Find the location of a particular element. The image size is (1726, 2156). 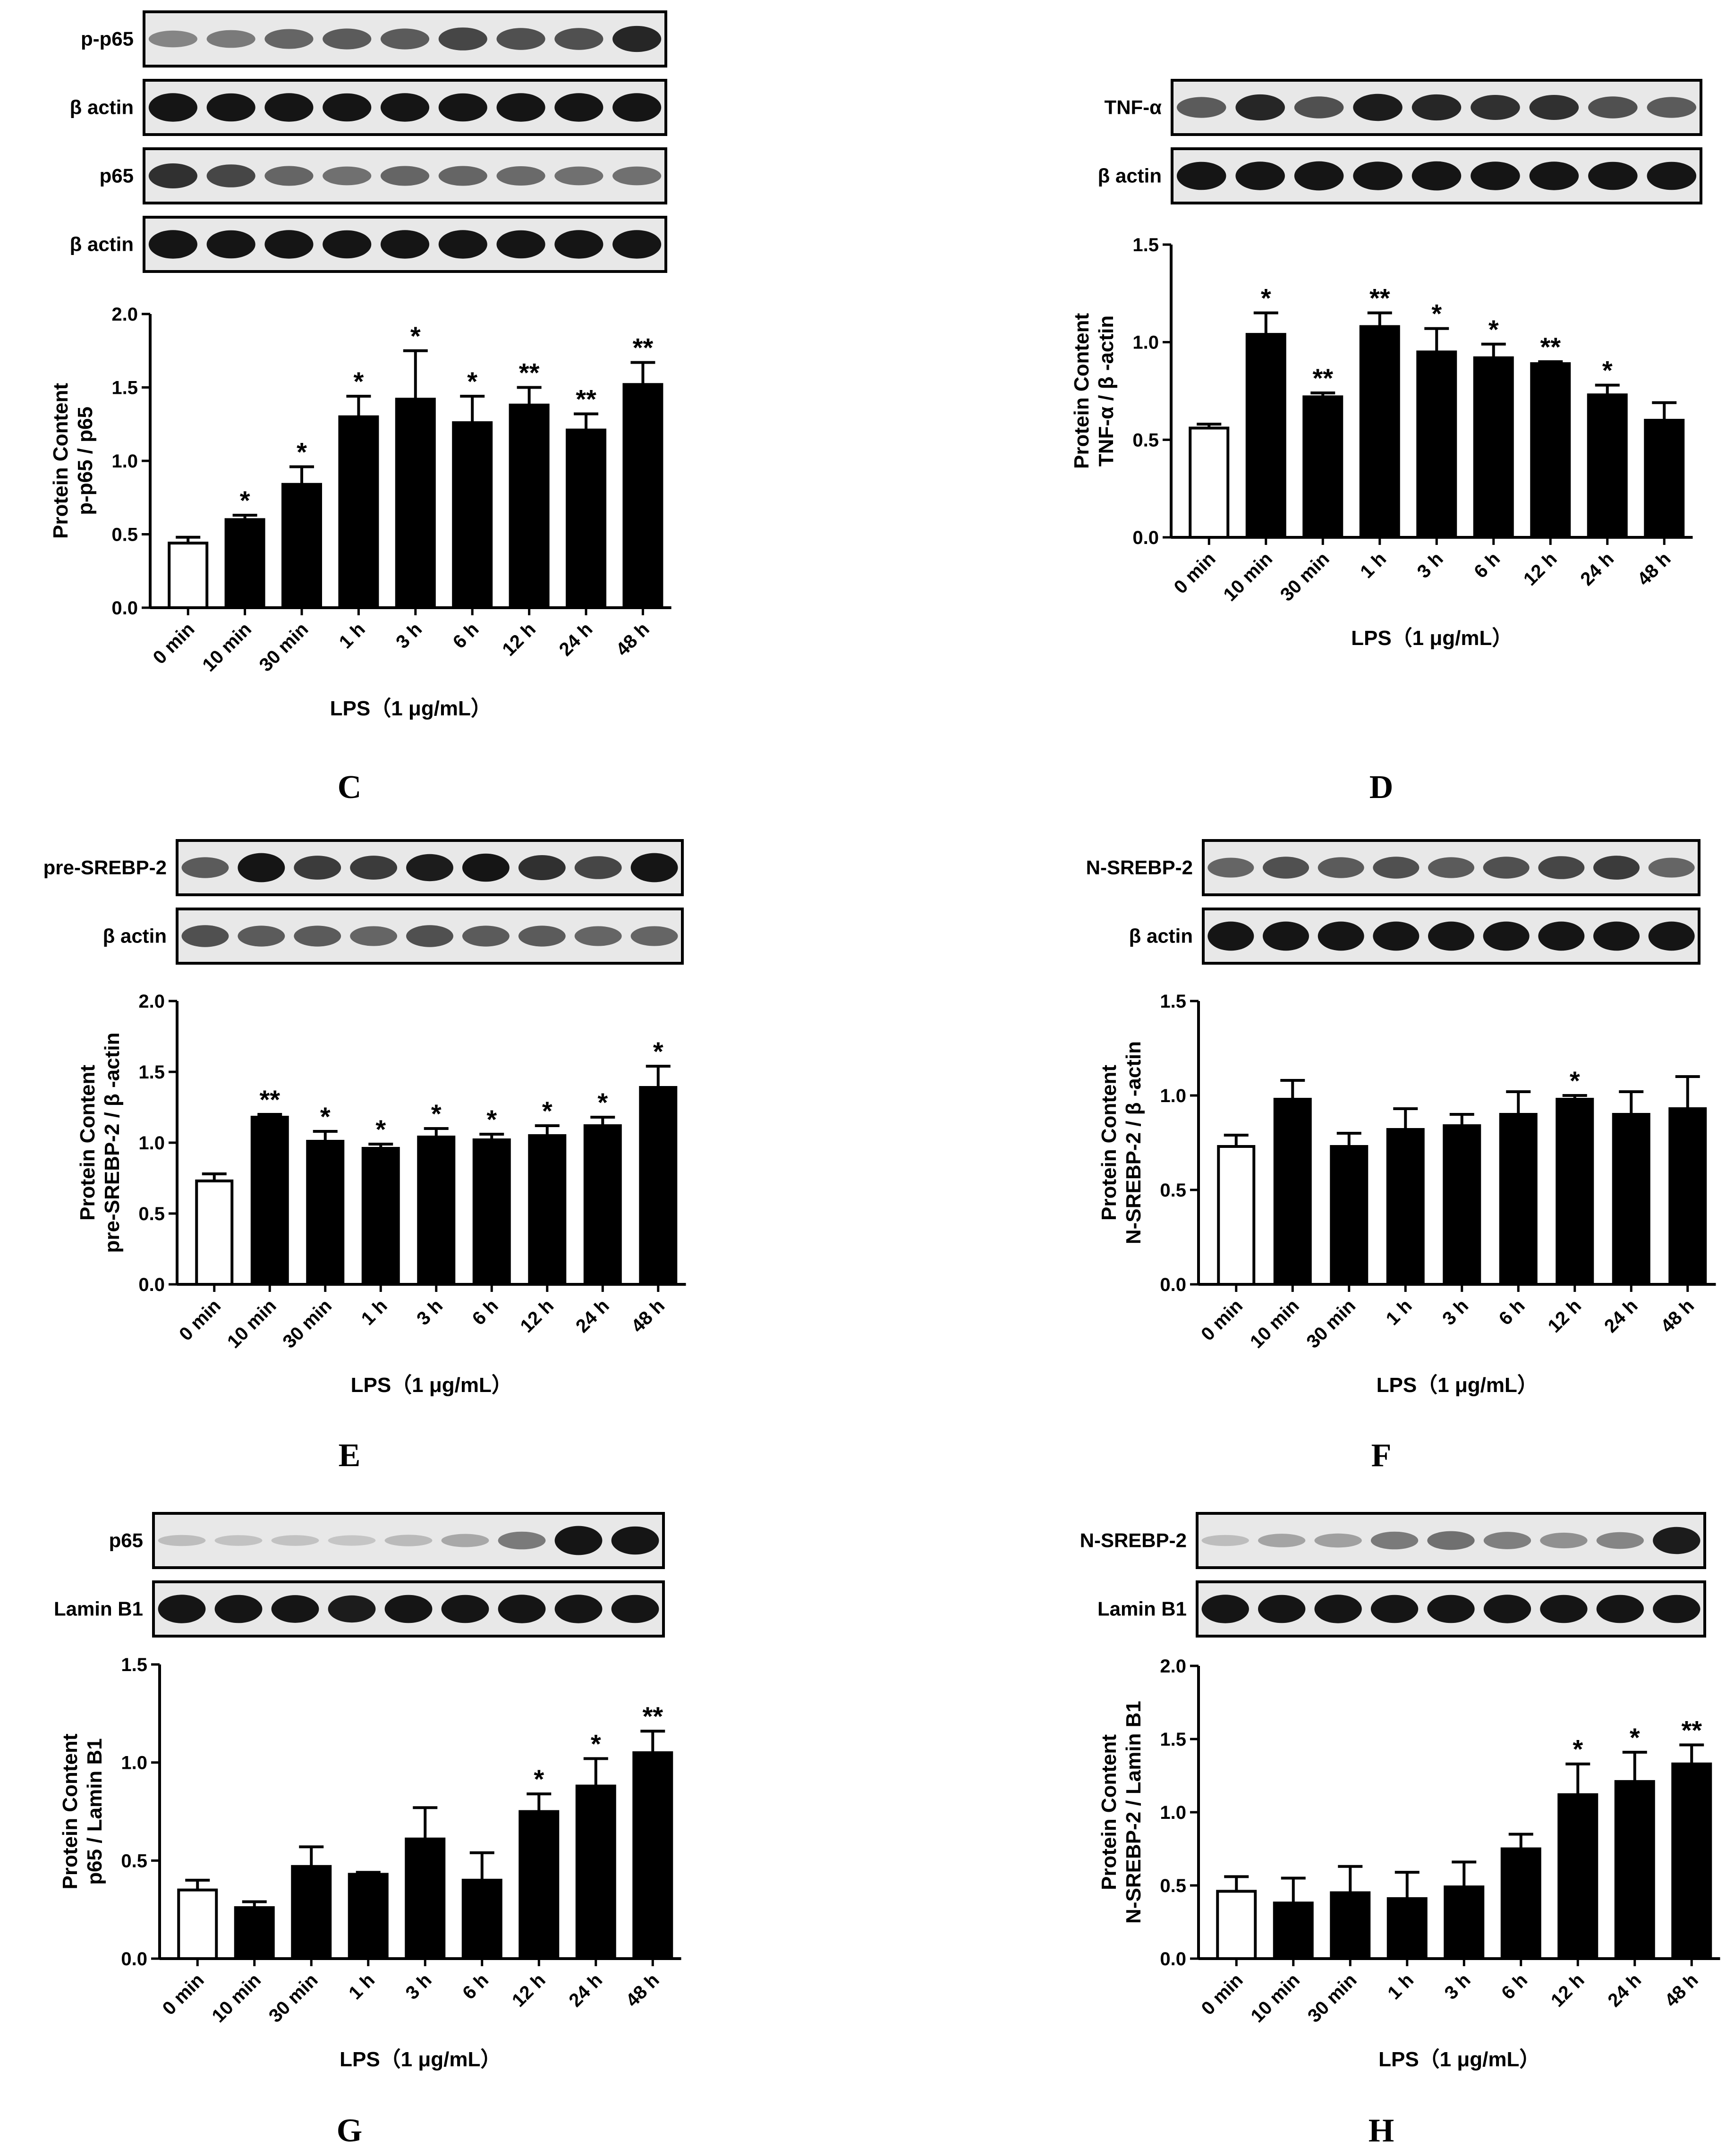

y-tick-label: 1.5 is located at coordinates (151, 1073).